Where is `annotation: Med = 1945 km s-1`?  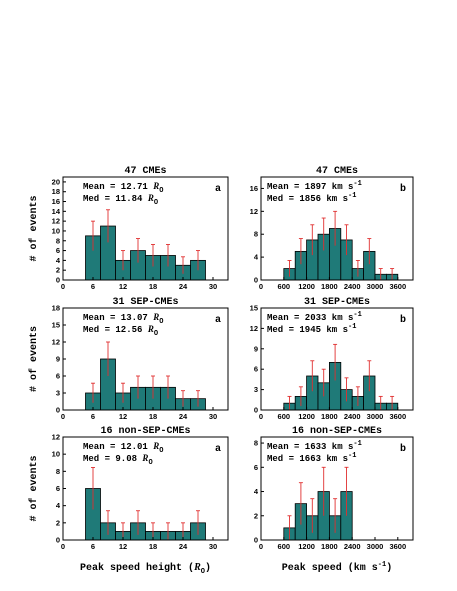
annotation: Med = 1945 km s-1 is located at coordinates (311, 329).